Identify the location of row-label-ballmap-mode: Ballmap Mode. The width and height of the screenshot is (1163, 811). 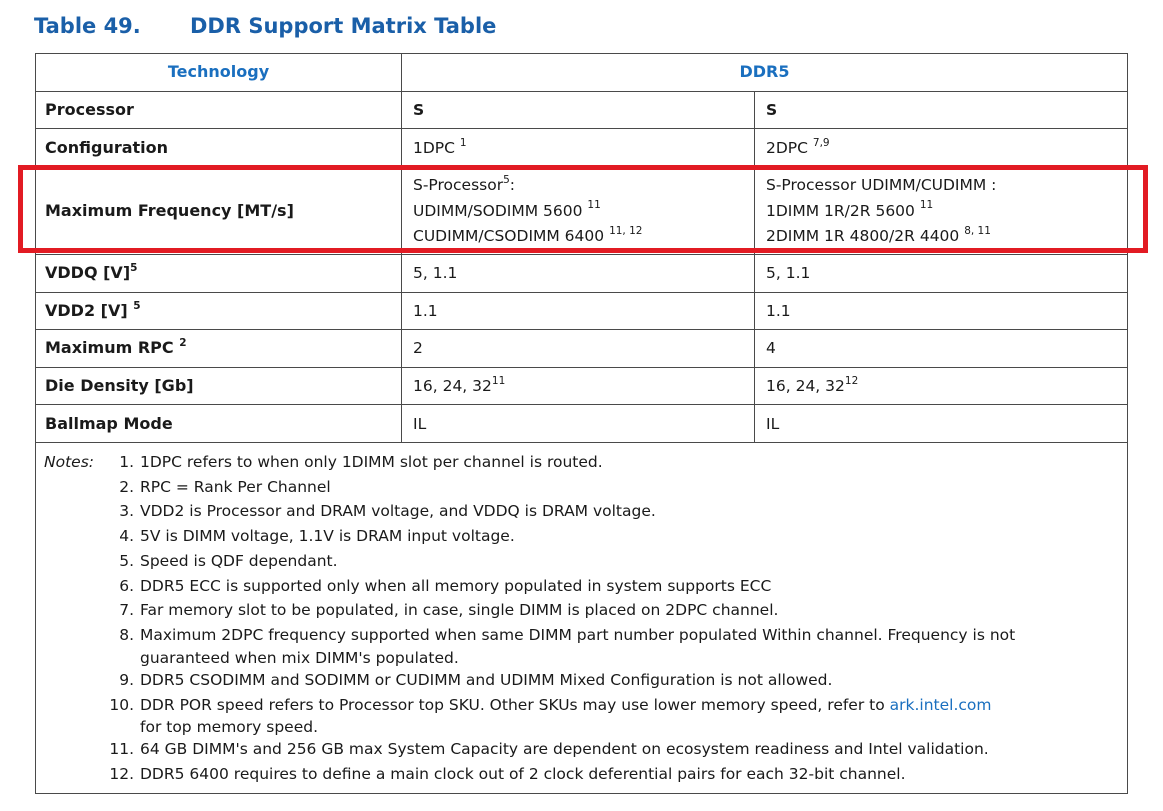
(109, 423).